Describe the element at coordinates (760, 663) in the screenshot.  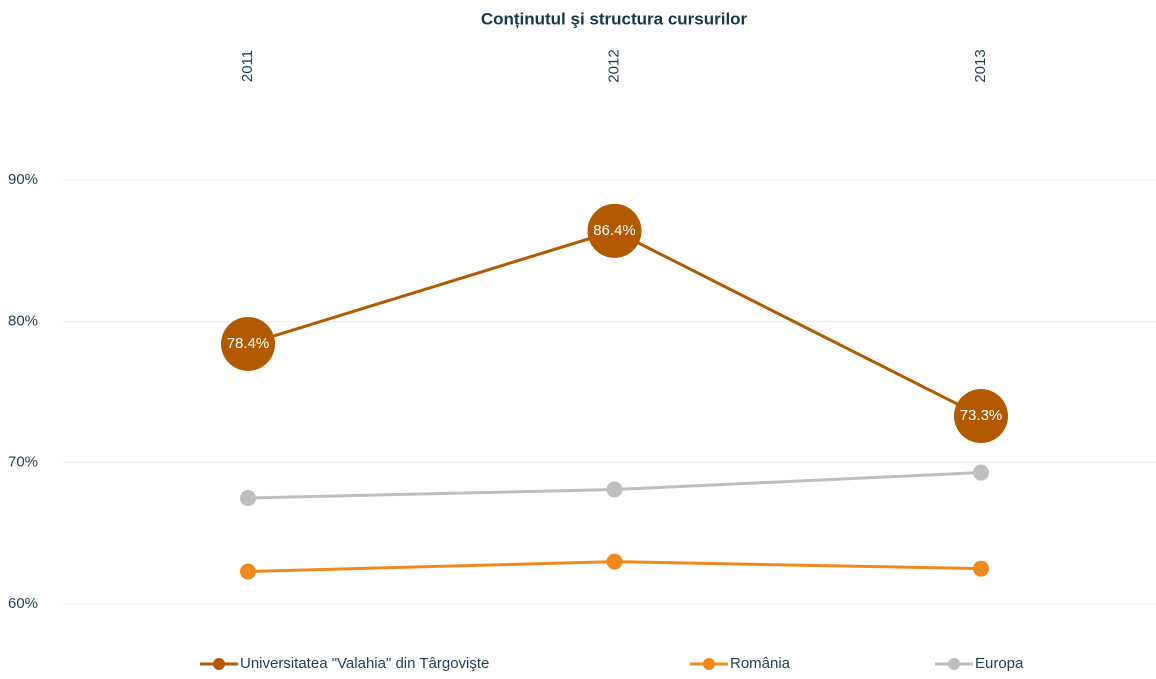
I see `legend-label: România` at that location.